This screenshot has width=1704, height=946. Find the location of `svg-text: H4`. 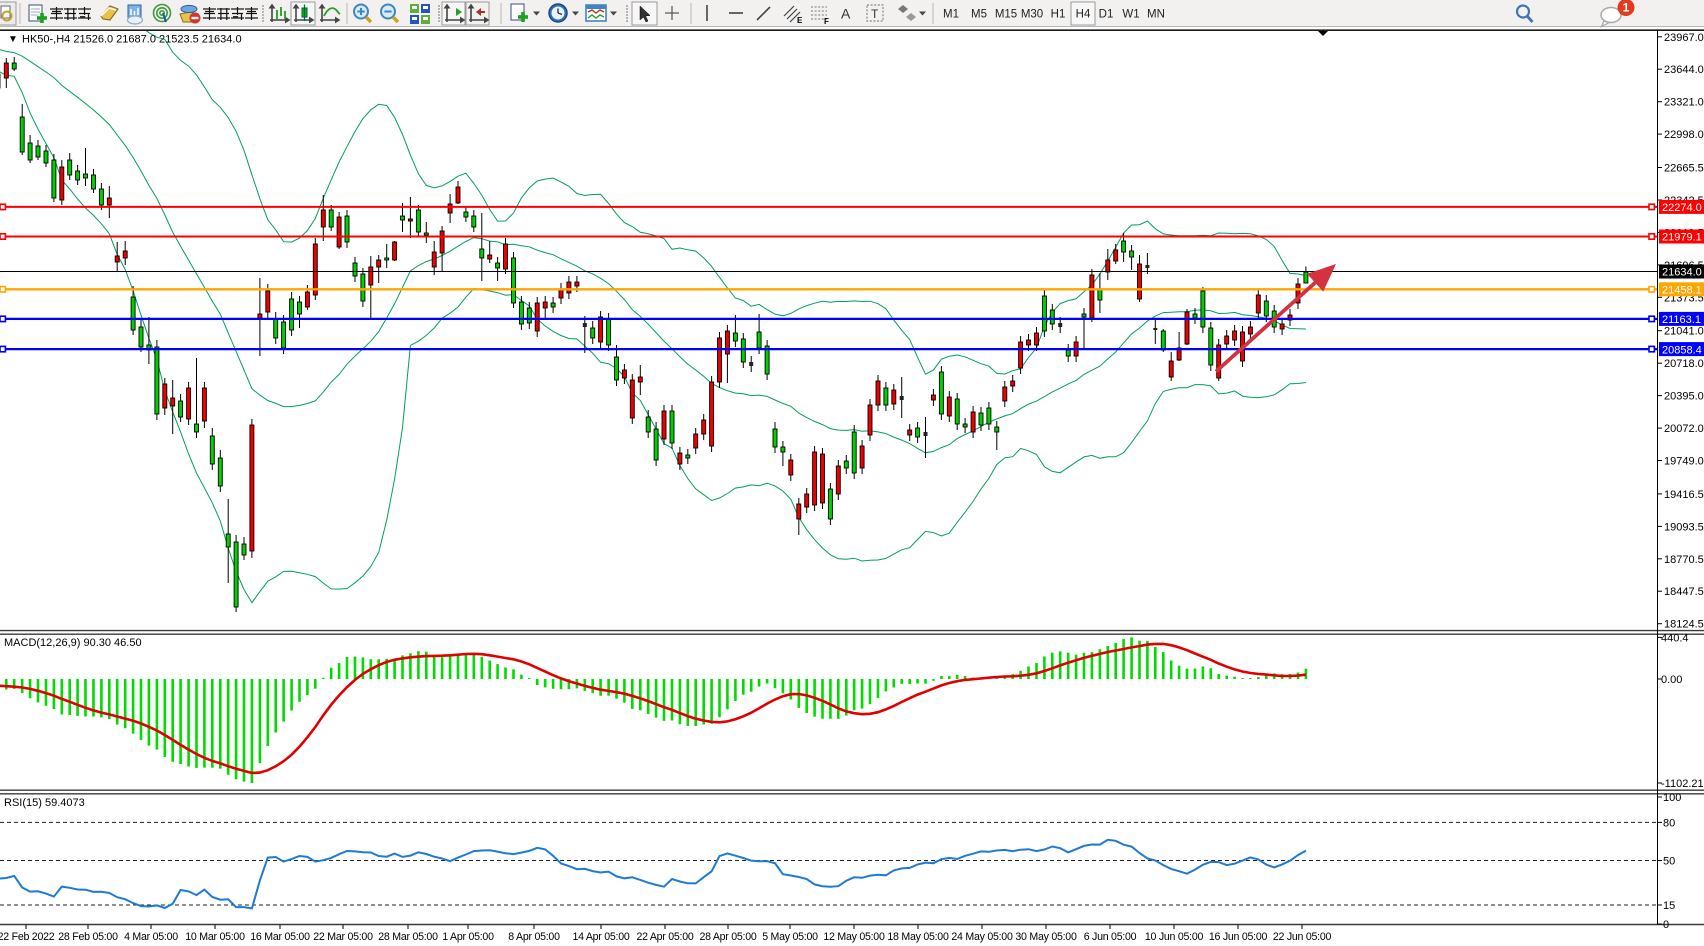

svg-text: H4 is located at coordinates (1083, 15).